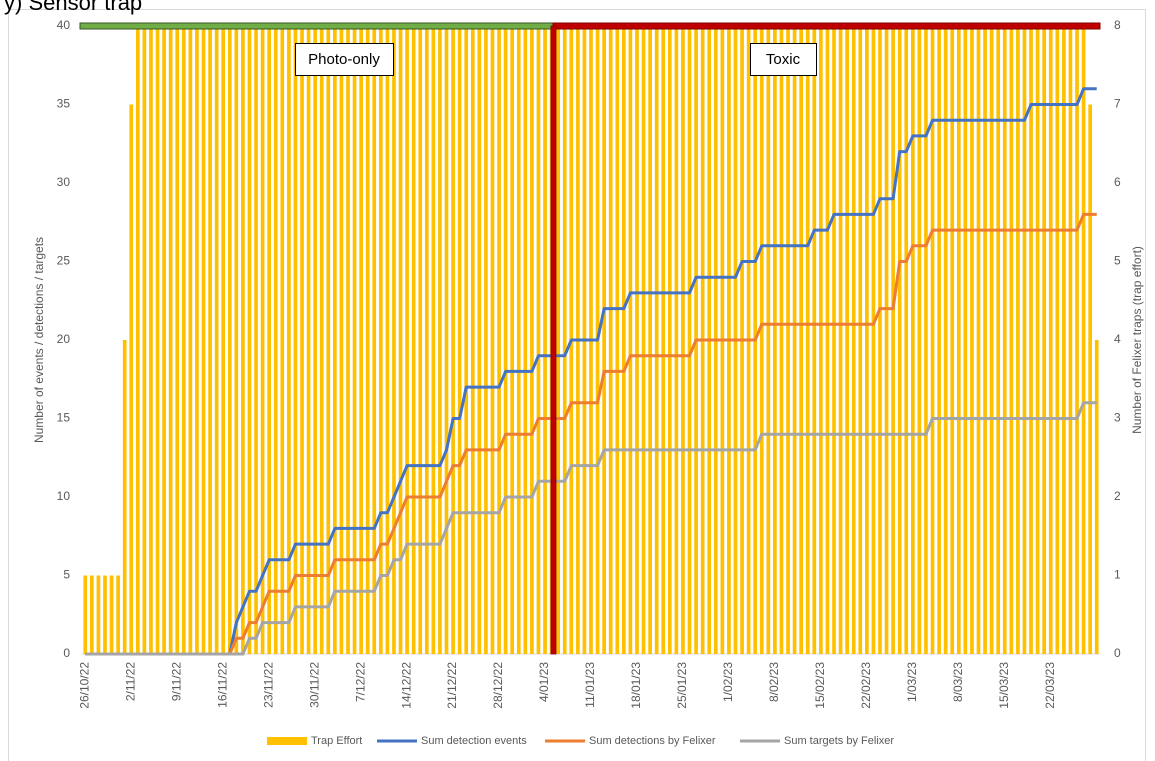  Describe the element at coordinates (360, 682) in the screenshot. I see `x-tick-label: 7/12/22` at that location.